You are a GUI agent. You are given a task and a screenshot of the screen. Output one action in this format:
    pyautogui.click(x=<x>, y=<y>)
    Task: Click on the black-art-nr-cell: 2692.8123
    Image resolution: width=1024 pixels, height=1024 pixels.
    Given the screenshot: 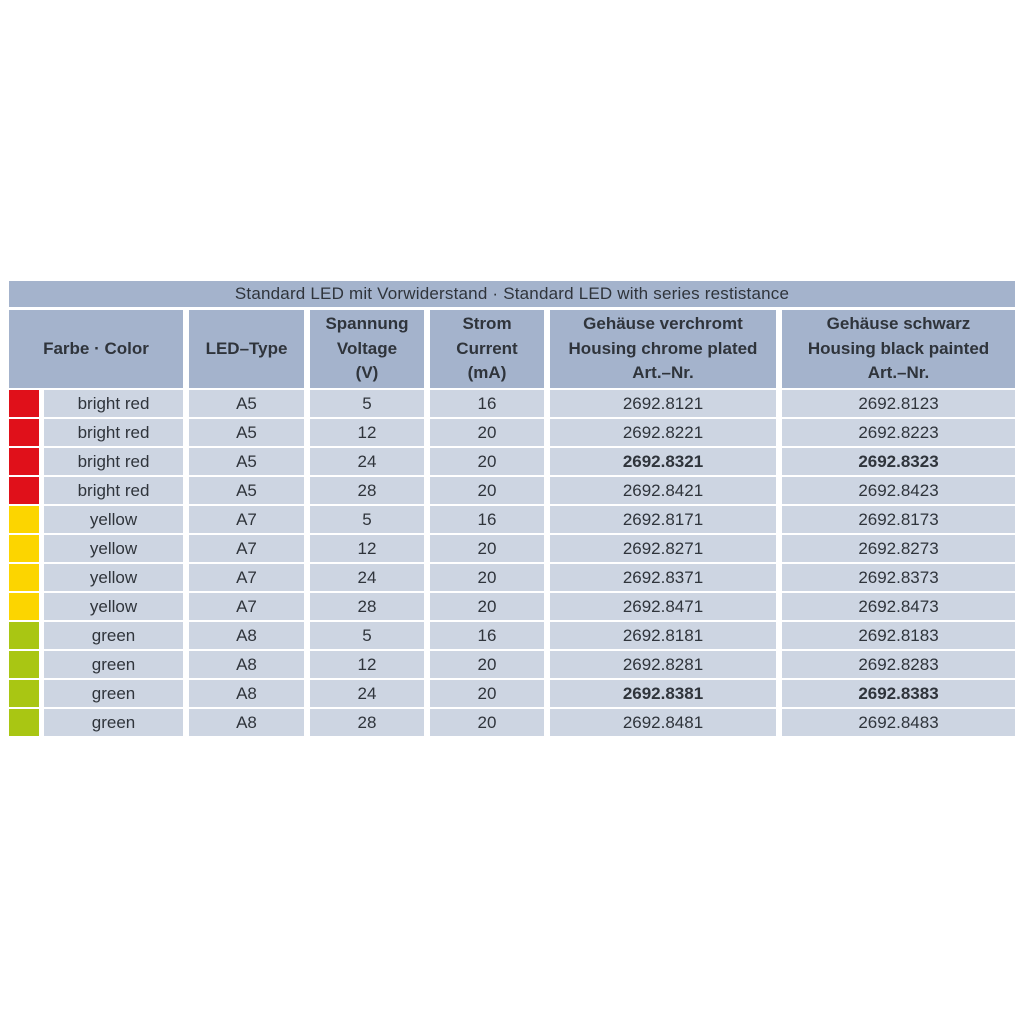 What is the action you would take?
    pyautogui.click(x=898, y=403)
    